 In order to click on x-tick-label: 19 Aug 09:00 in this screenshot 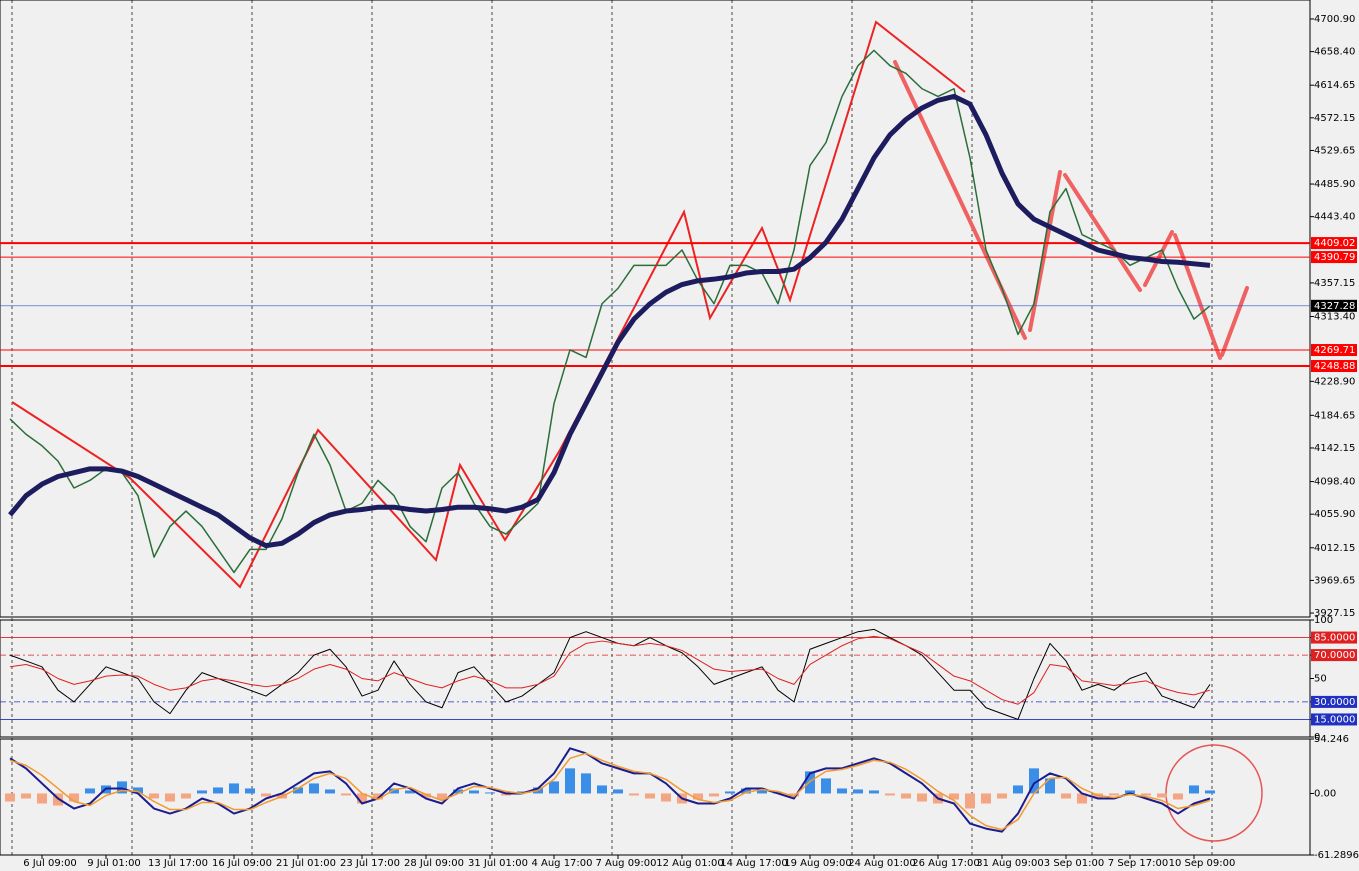, I will do `click(817, 863)`.